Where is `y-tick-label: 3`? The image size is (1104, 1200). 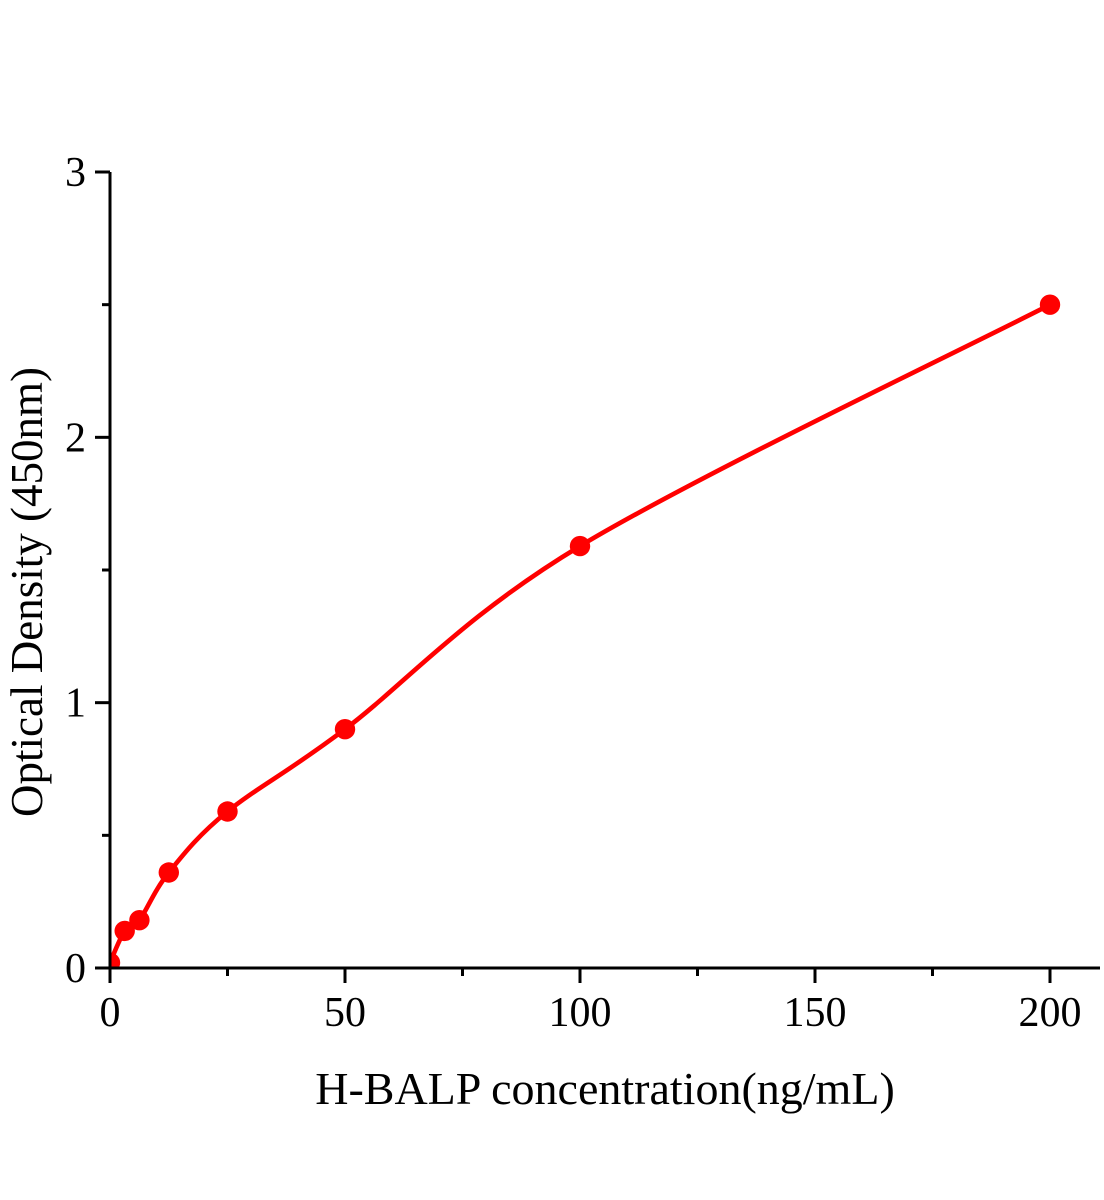
y-tick-label: 3 is located at coordinates (75, 173).